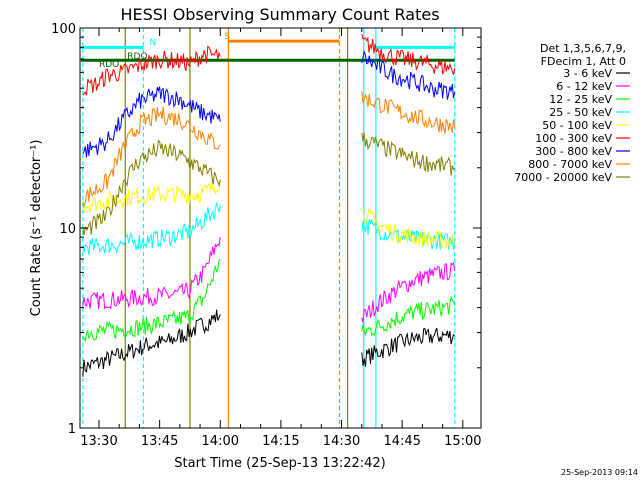 This screenshot has height=480, width=640. Describe the element at coordinates (36, 228) in the screenshot. I see `y-axis-label: Count Rate (s⁻¹ detector⁻¹)` at that location.